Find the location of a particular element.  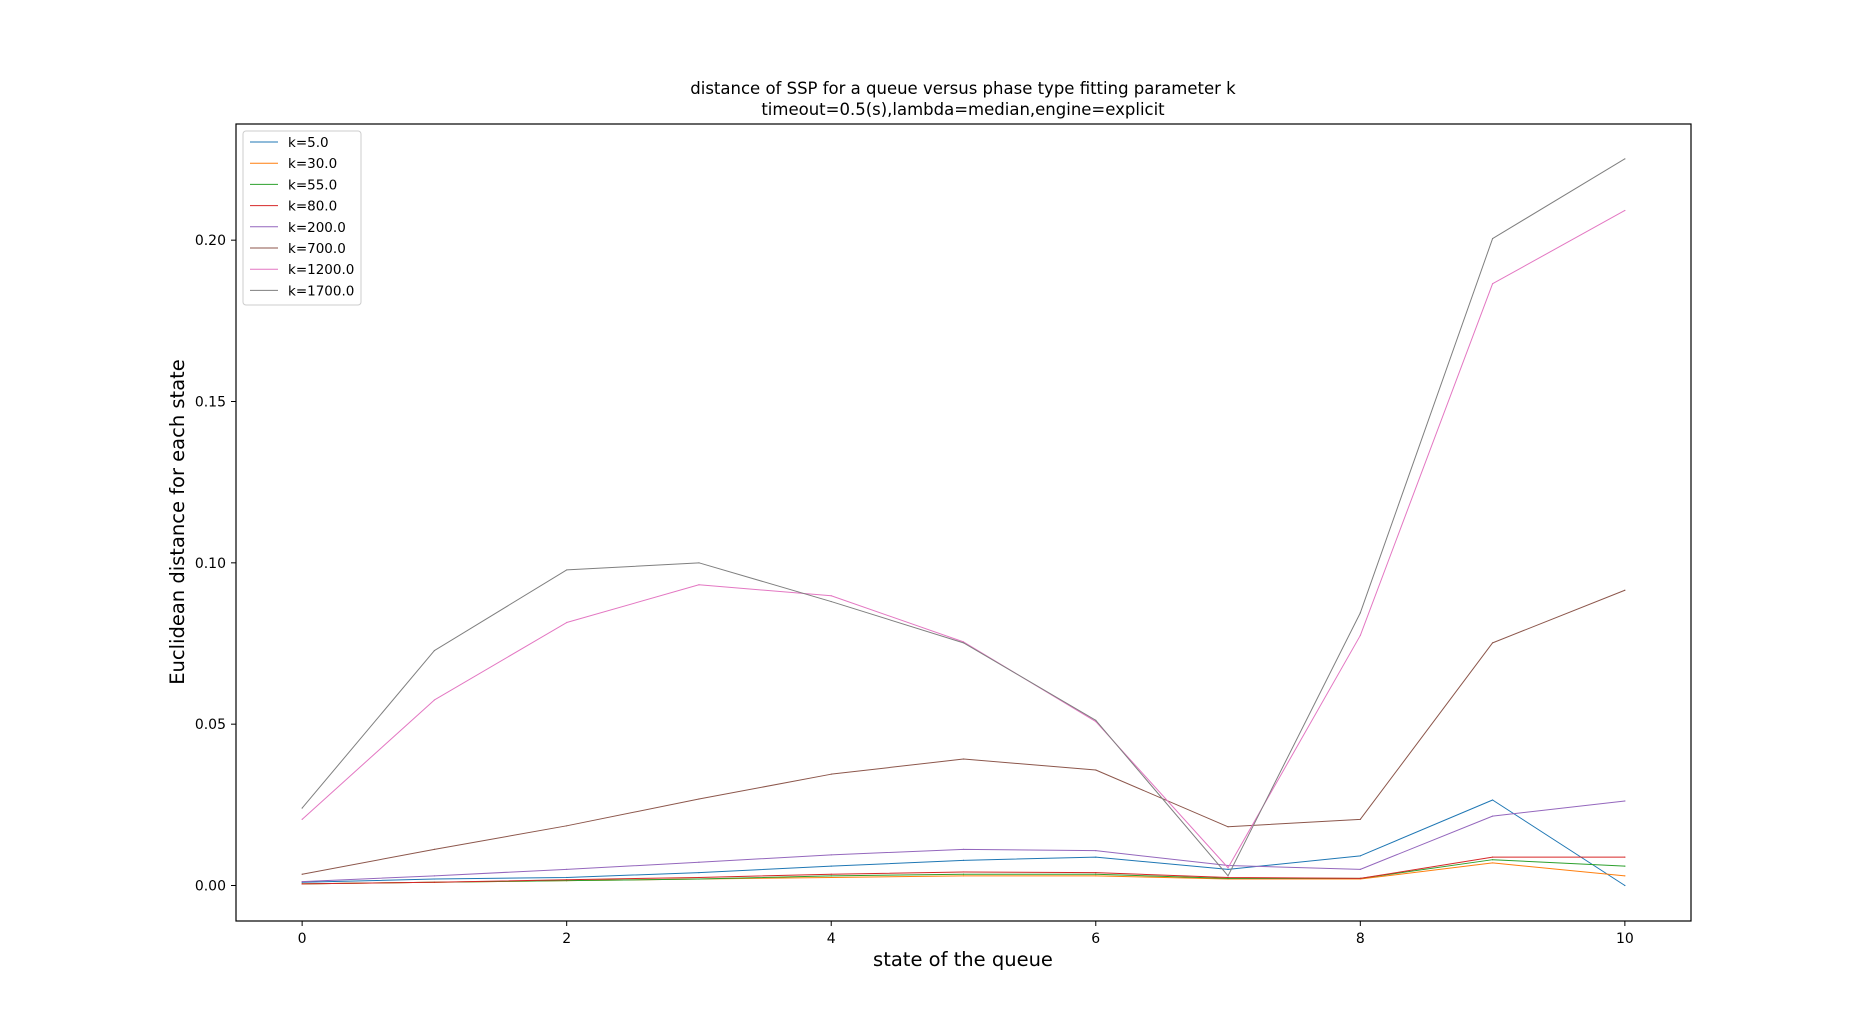

legend-label: k=30.0 is located at coordinates (312, 164).